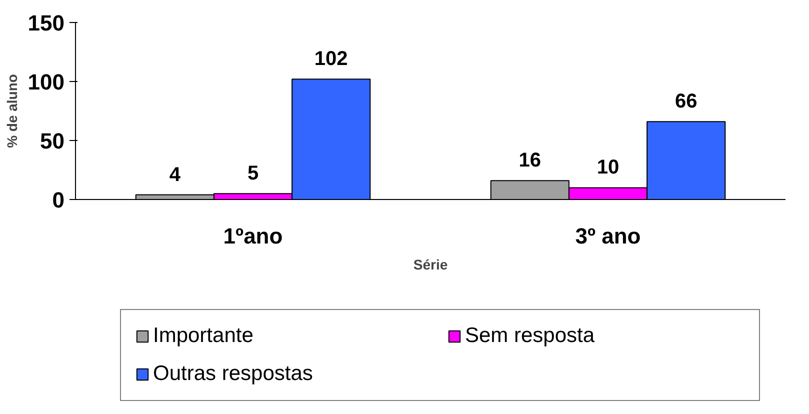 The height and width of the screenshot is (414, 809). Describe the element at coordinates (46, 23) in the screenshot. I see `y-tick-label: 150` at that location.